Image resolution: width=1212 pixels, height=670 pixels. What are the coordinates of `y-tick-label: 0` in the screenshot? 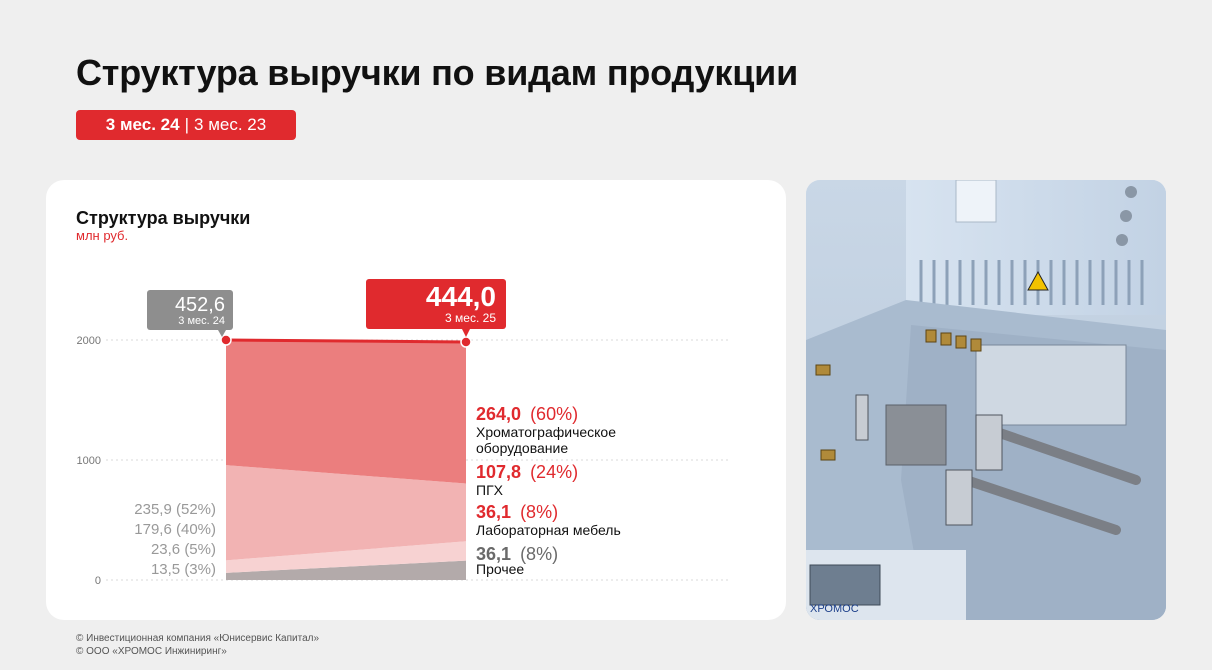 It's located at (98, 581).